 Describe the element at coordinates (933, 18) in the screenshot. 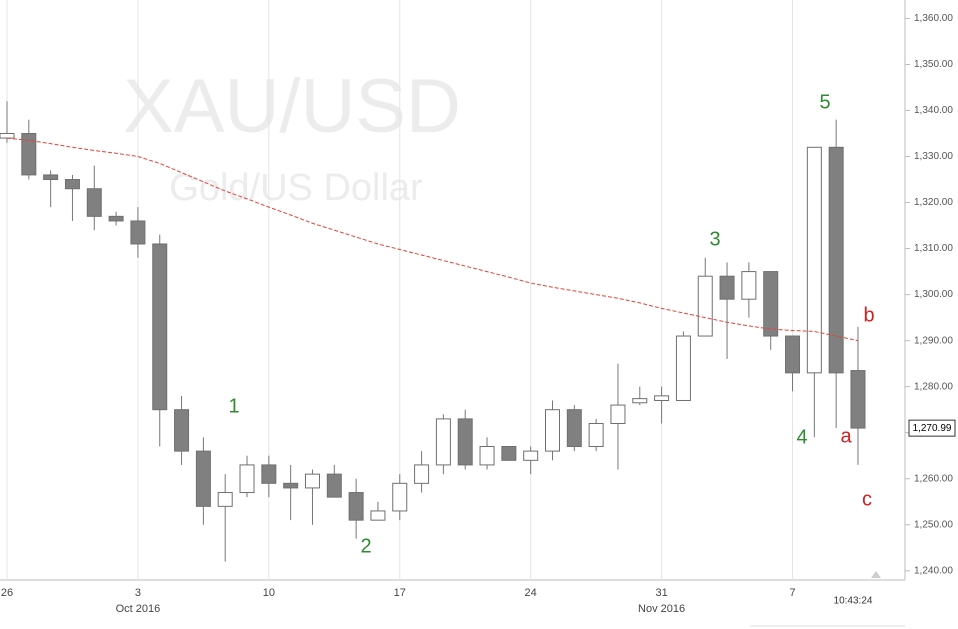

I see `y-tick-label: 1,360.00` at that location.